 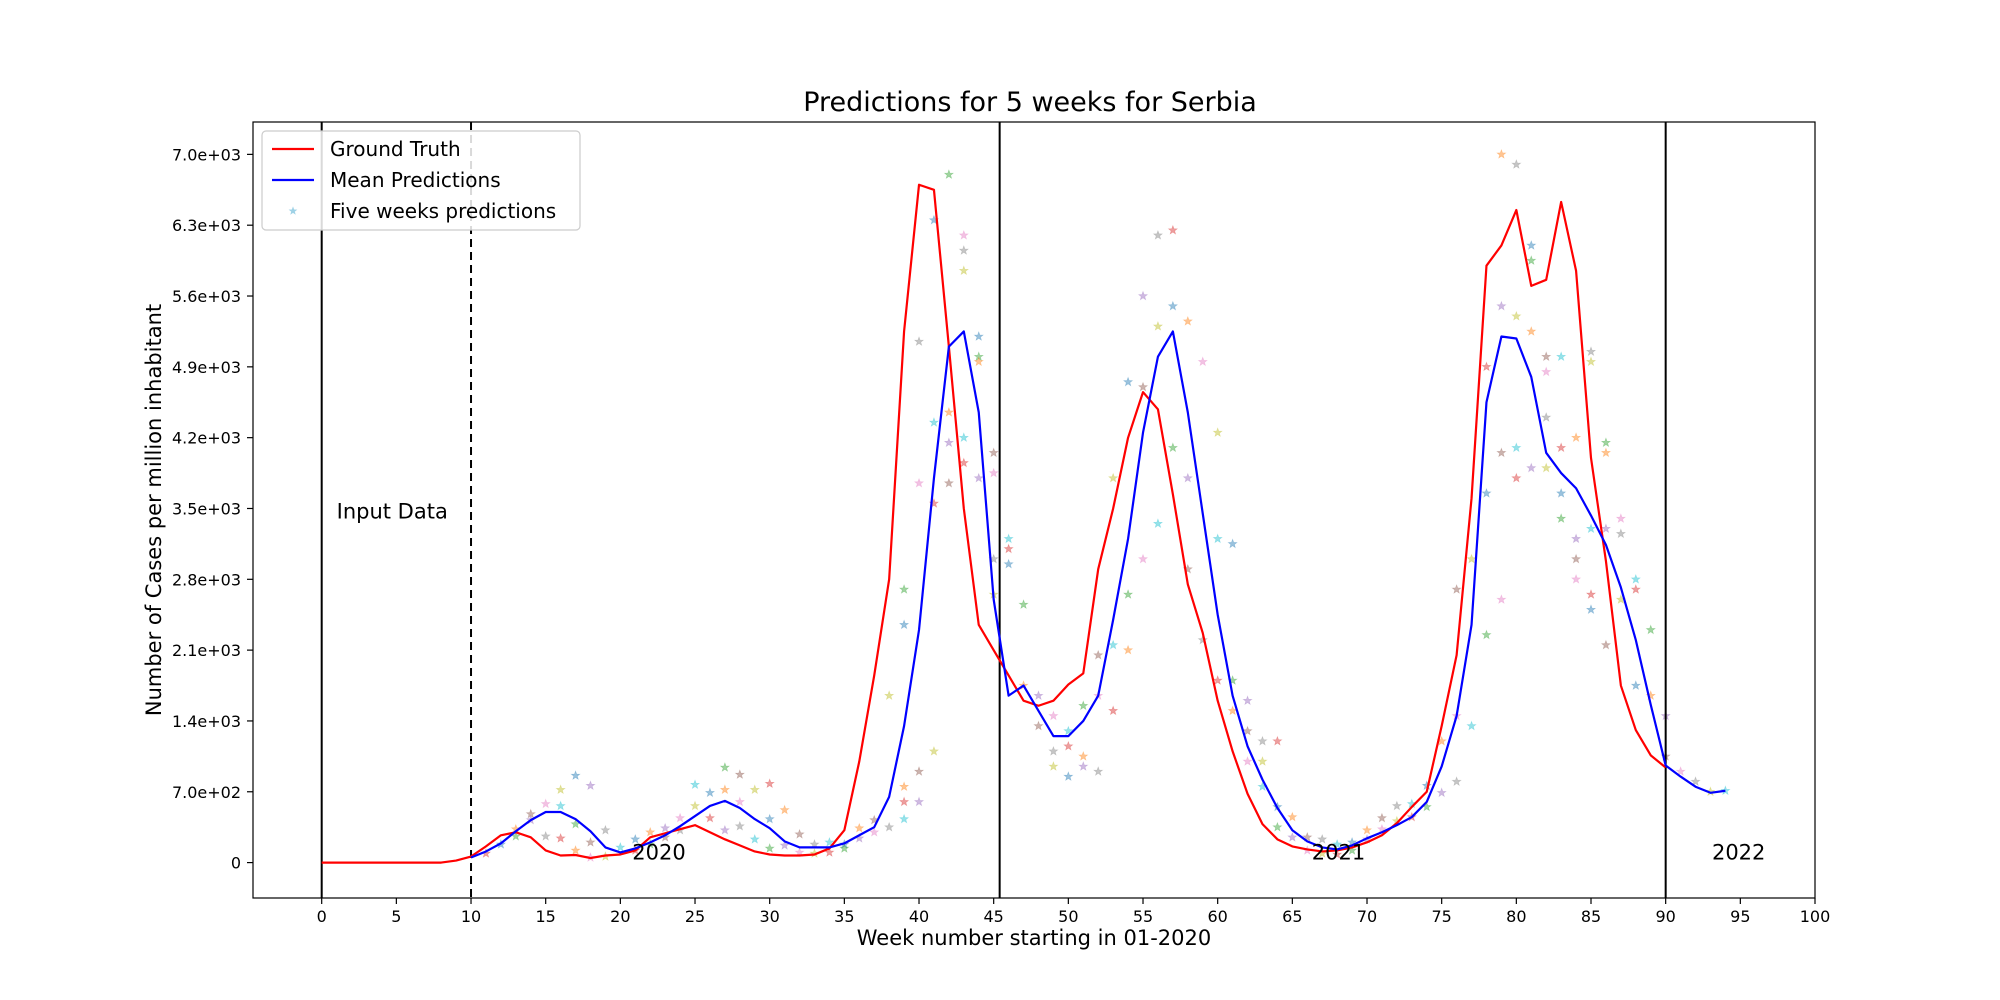 What do you see at coordinates (844, 916) in the screenshot?
I see `x-tick-label: 35` at bounding box center [844, 916].